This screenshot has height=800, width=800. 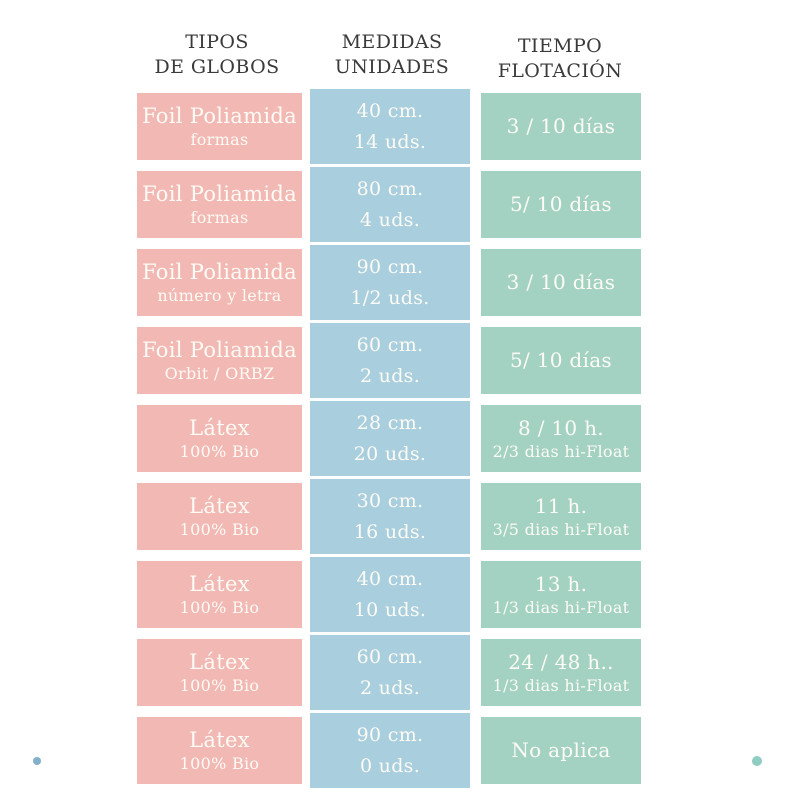 I want to click on measure-units-cell-sub: 20 uds., so click(x=390, y=454).